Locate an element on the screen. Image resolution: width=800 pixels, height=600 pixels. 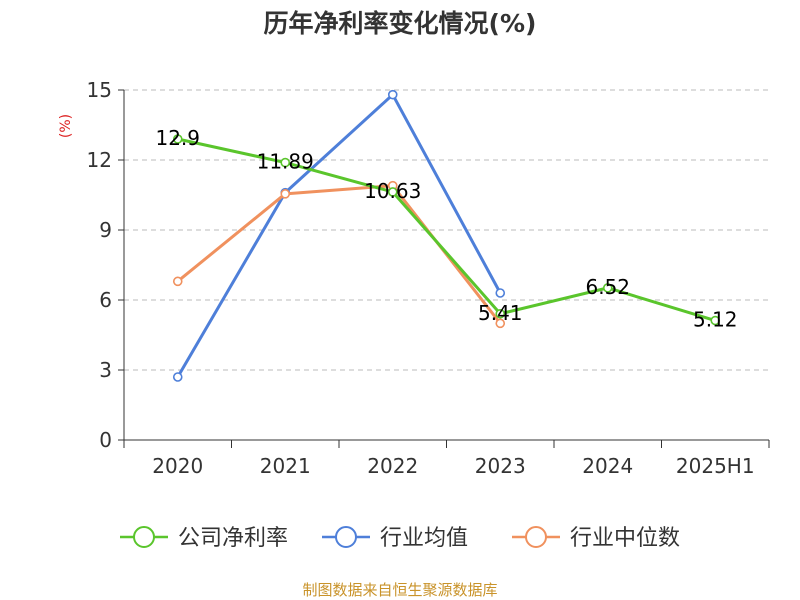
x-tick-label: 2024 is located at coordinates (607, 466).